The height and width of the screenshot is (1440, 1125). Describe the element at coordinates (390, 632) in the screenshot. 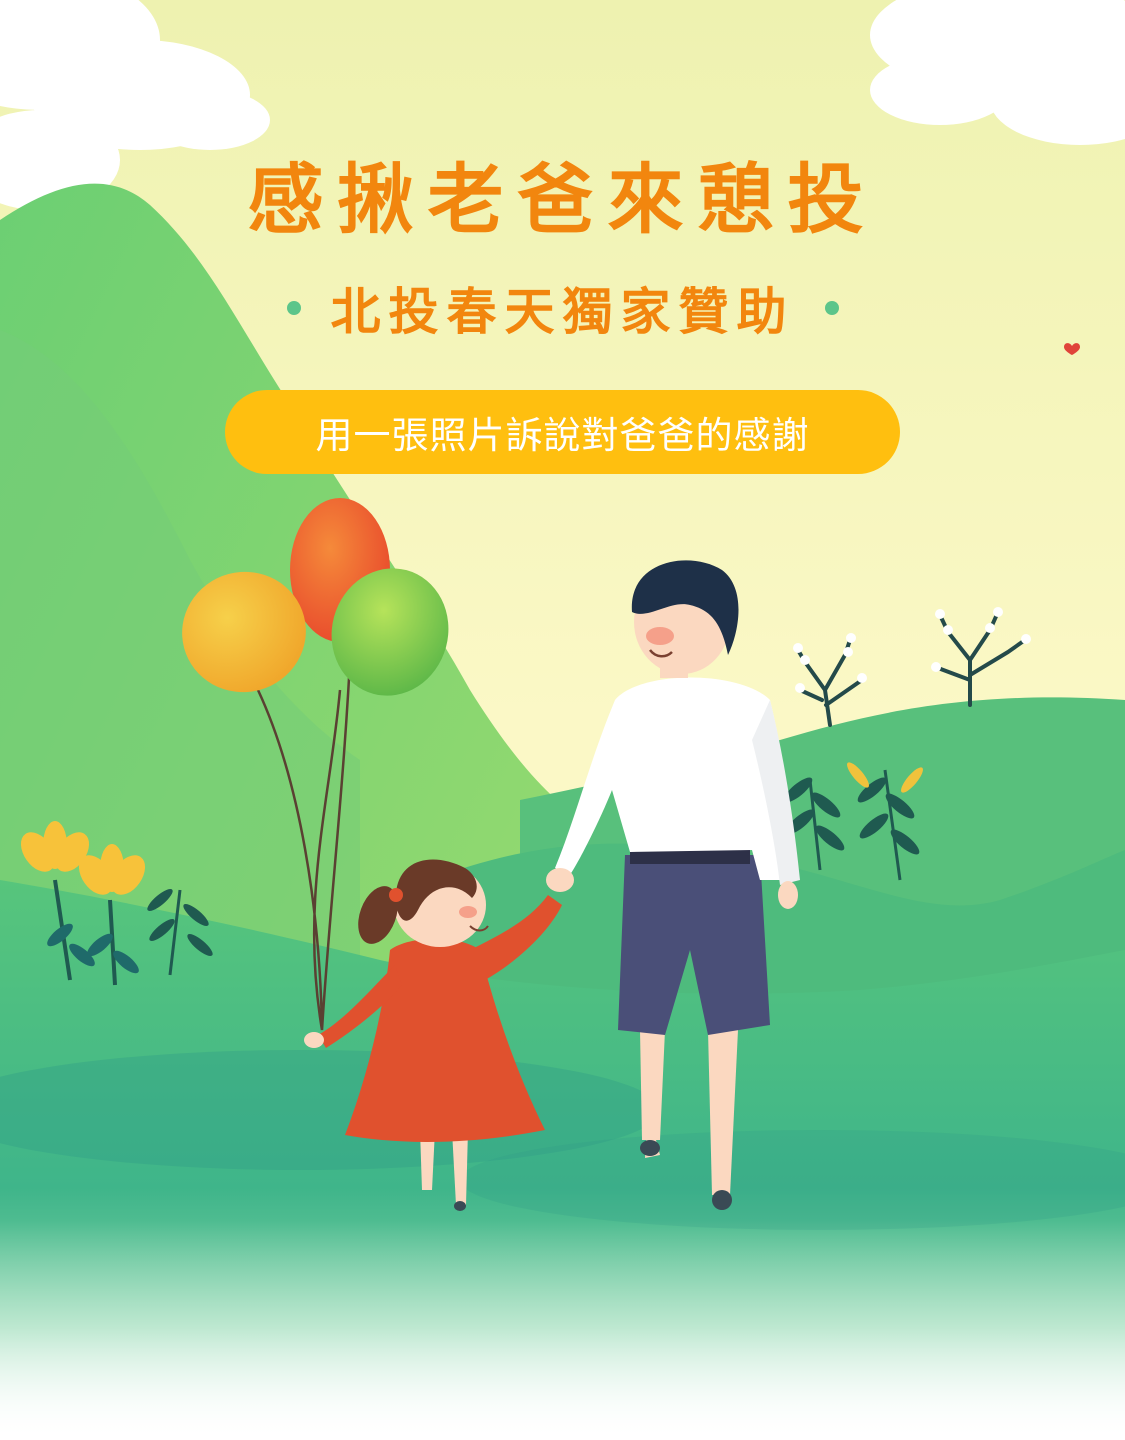

I see `balloon-green` at that location.